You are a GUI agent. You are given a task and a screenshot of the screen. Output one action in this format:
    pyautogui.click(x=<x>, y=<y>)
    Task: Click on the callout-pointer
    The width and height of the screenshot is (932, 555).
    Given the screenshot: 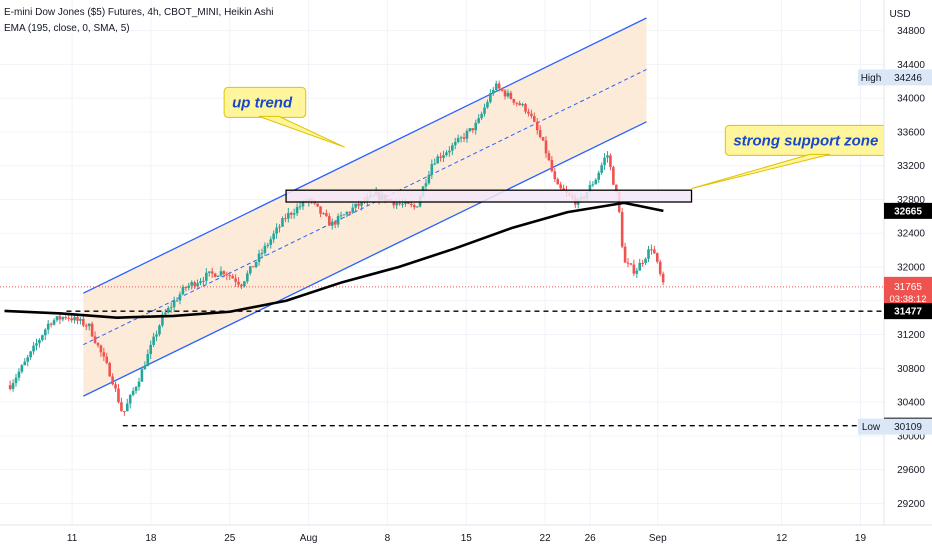 What is the action you would take?
    pyautogui.click(x=760, y=171)
    